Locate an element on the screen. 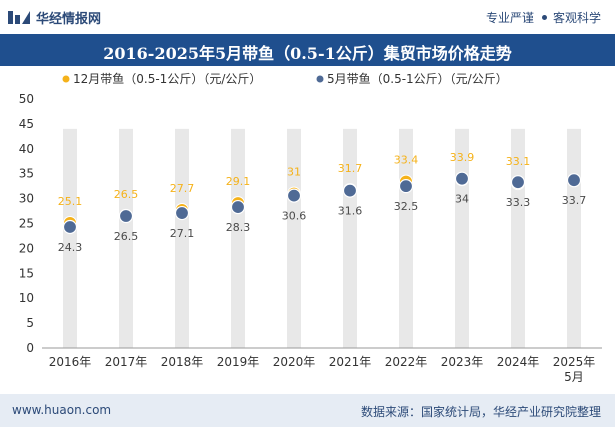  y-tick-label: 20 is located at coordinates (26, 248).